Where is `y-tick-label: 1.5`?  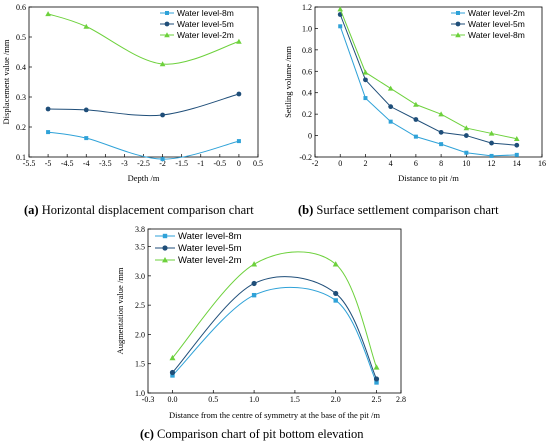 y-tick-label: 1.5 is located at coordinates (140, 364).